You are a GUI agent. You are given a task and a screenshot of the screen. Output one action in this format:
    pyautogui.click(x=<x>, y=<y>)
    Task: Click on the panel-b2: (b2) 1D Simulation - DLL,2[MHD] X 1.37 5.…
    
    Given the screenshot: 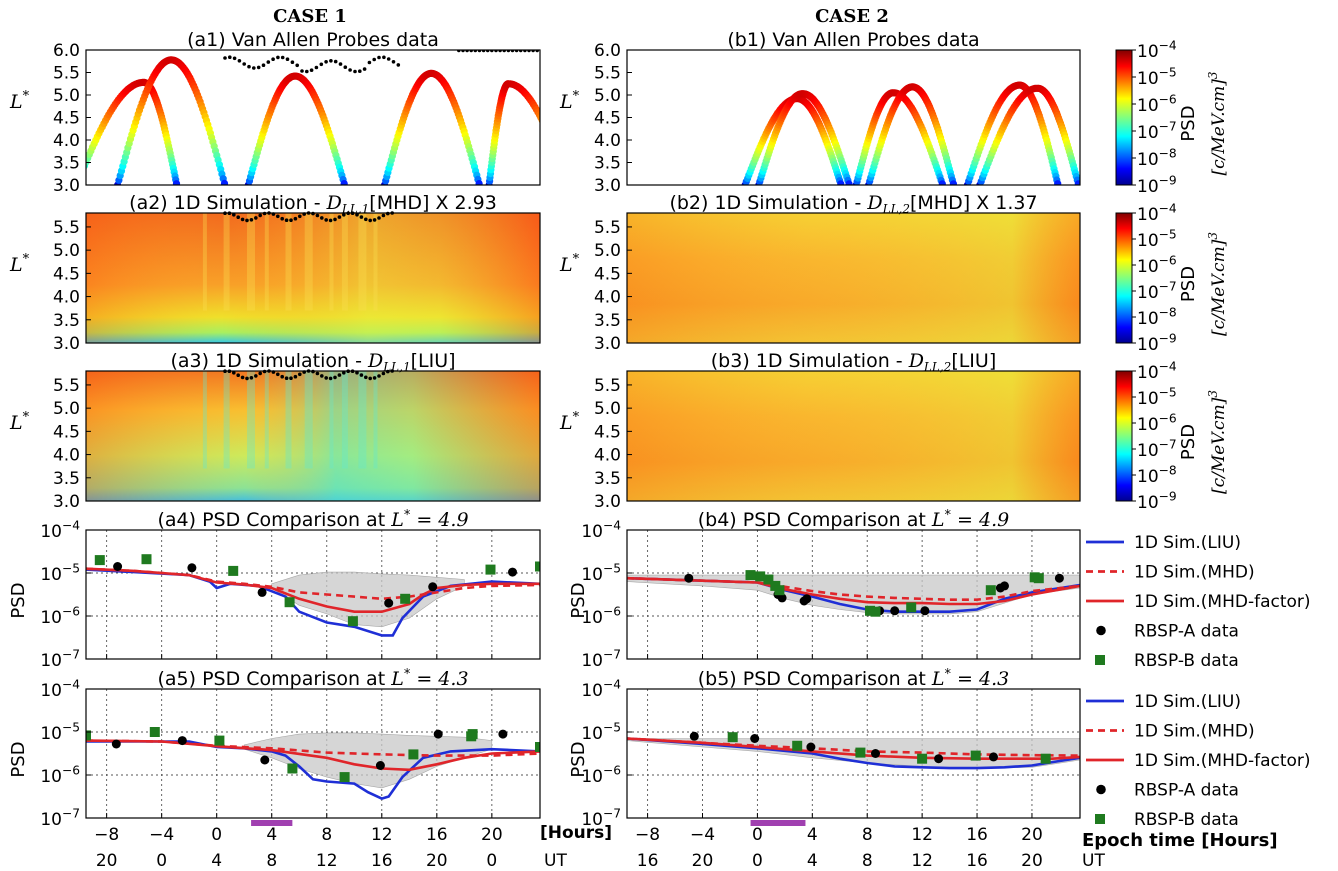 What is the action you would take?
    pyautogui.click(x=820, y=273)
    